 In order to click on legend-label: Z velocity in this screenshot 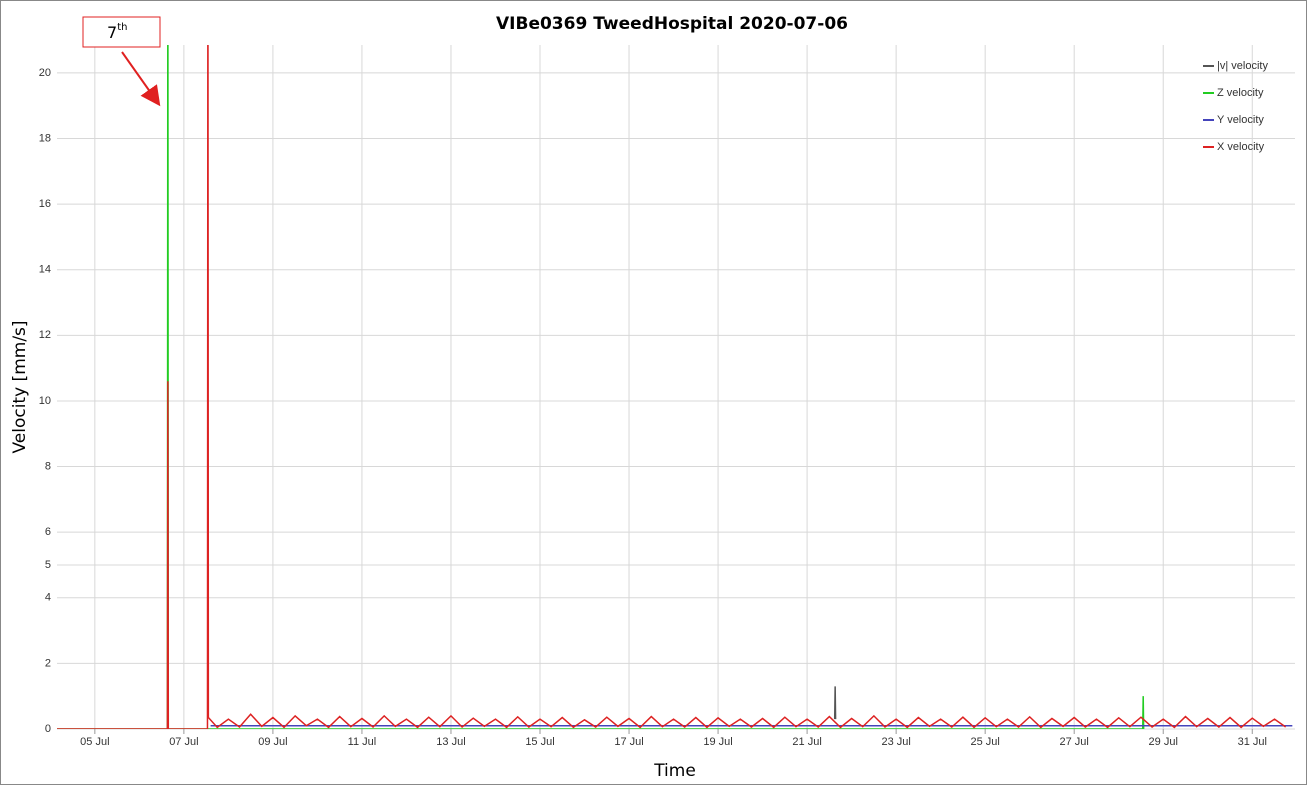, I will do `click(1240, 93)`.